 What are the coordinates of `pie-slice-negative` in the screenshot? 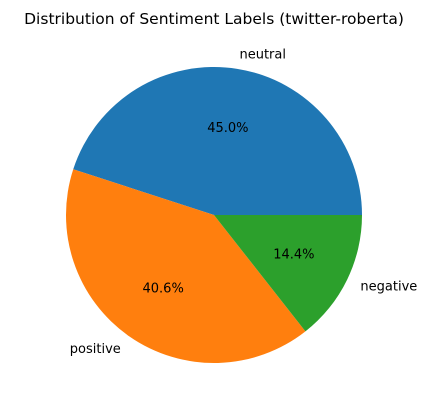 It's located at (288, 273).